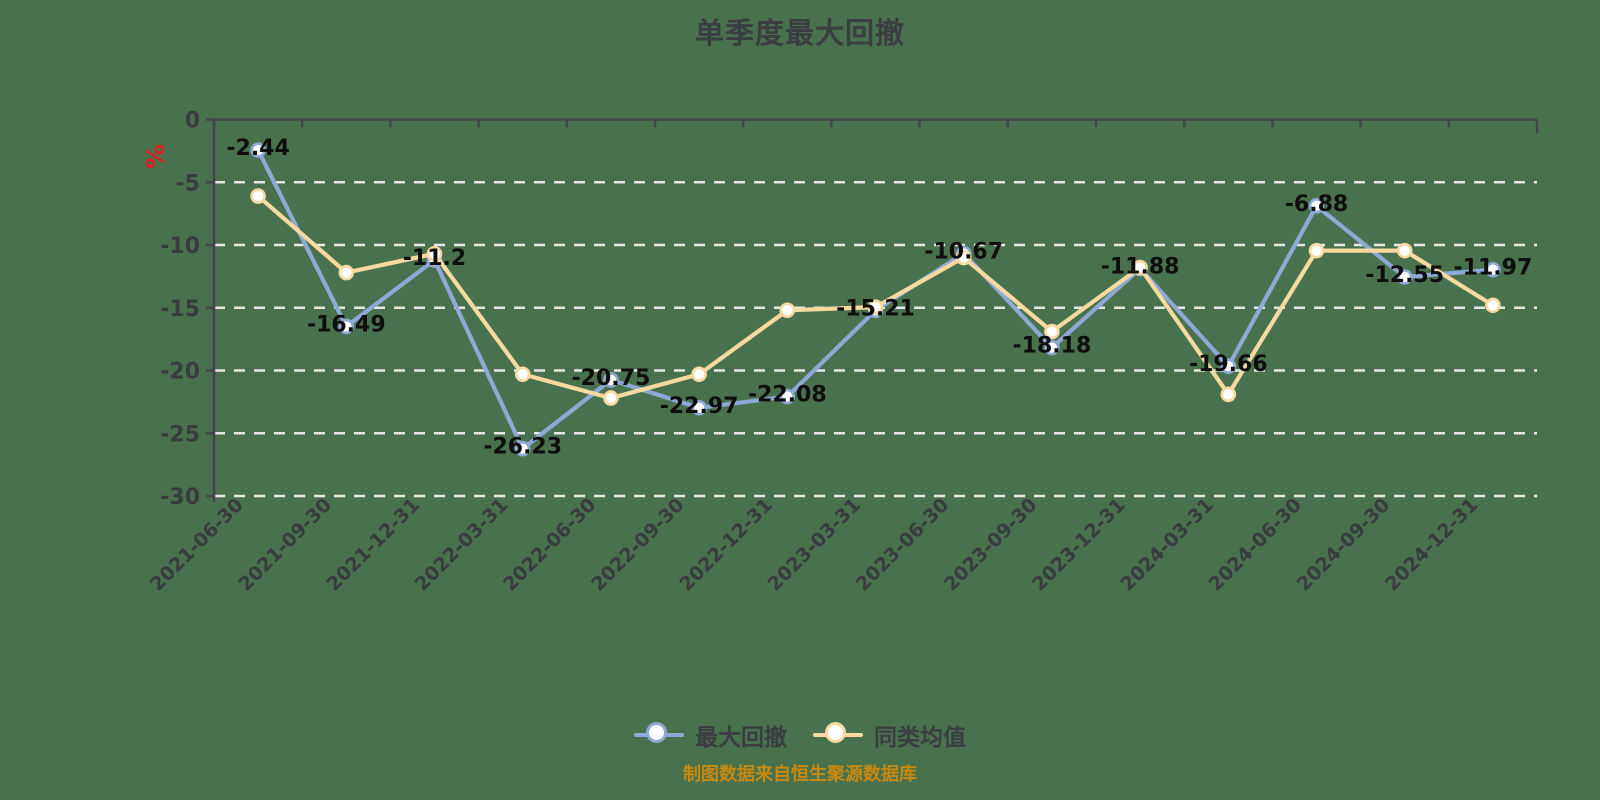 The height and width of the screenshot is (800, 1600). I want to click on x-axis-label: 2024-03-31, so click(1167, 545).